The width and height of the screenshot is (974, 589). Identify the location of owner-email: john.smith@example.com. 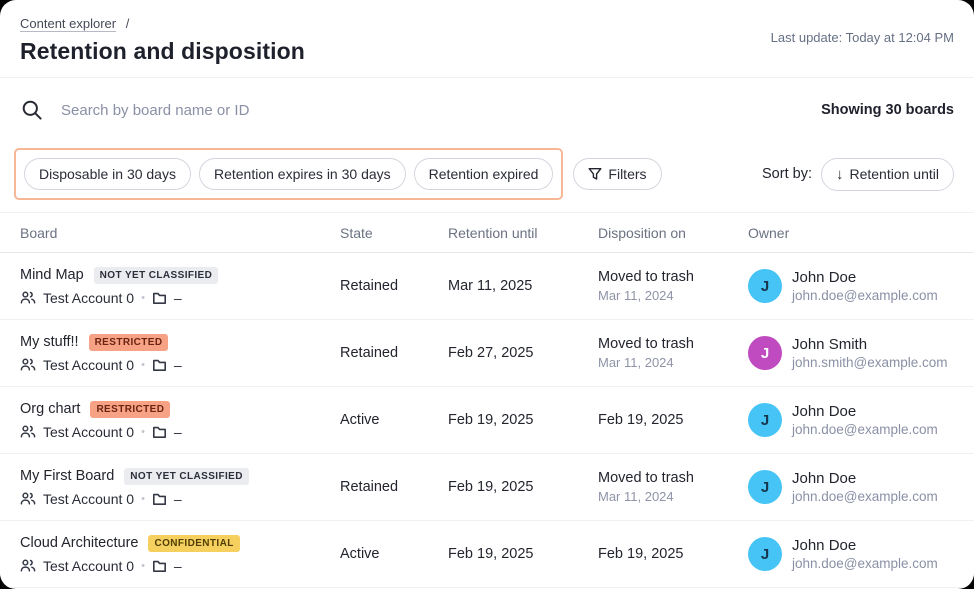
(870, 362).